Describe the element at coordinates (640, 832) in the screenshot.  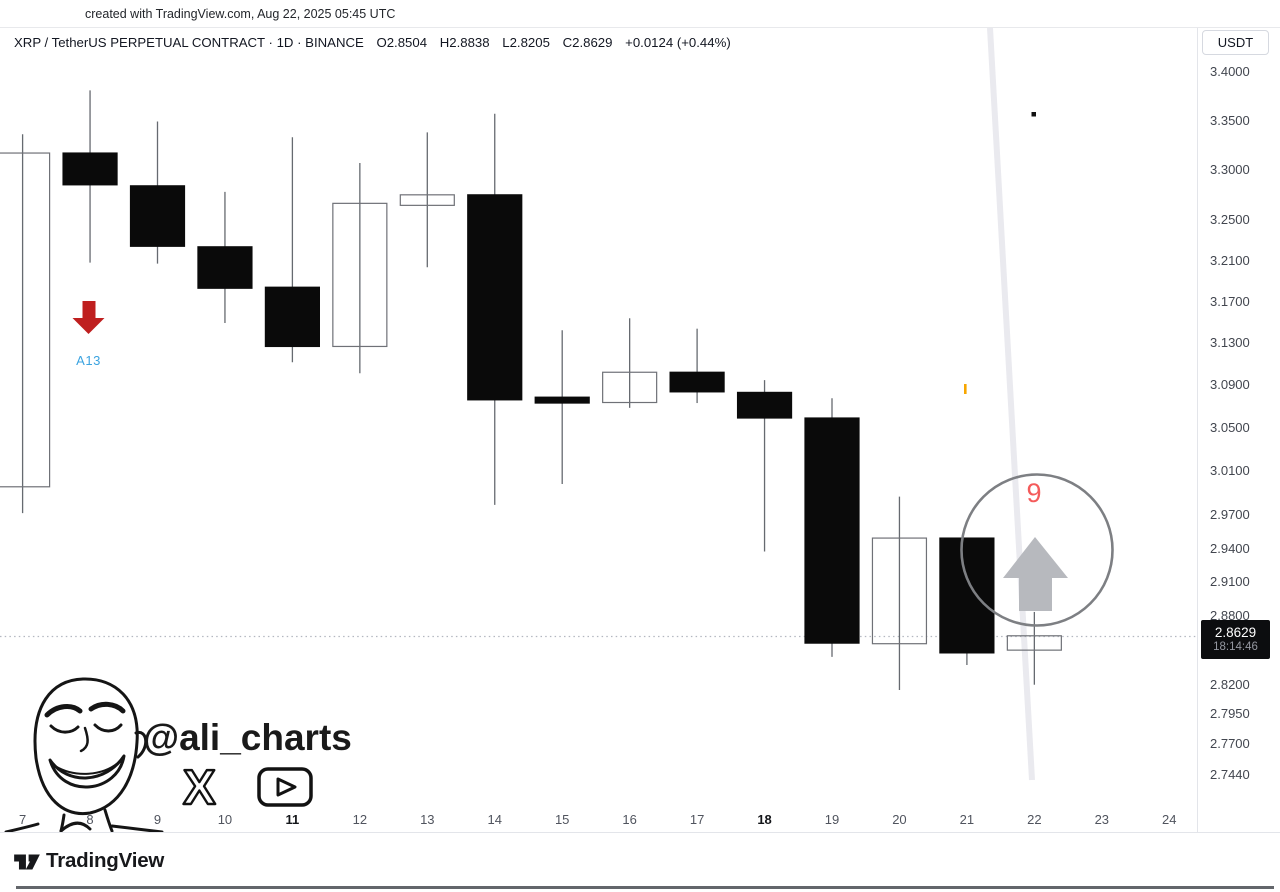
I see `chart-bottom-divider` at that location.